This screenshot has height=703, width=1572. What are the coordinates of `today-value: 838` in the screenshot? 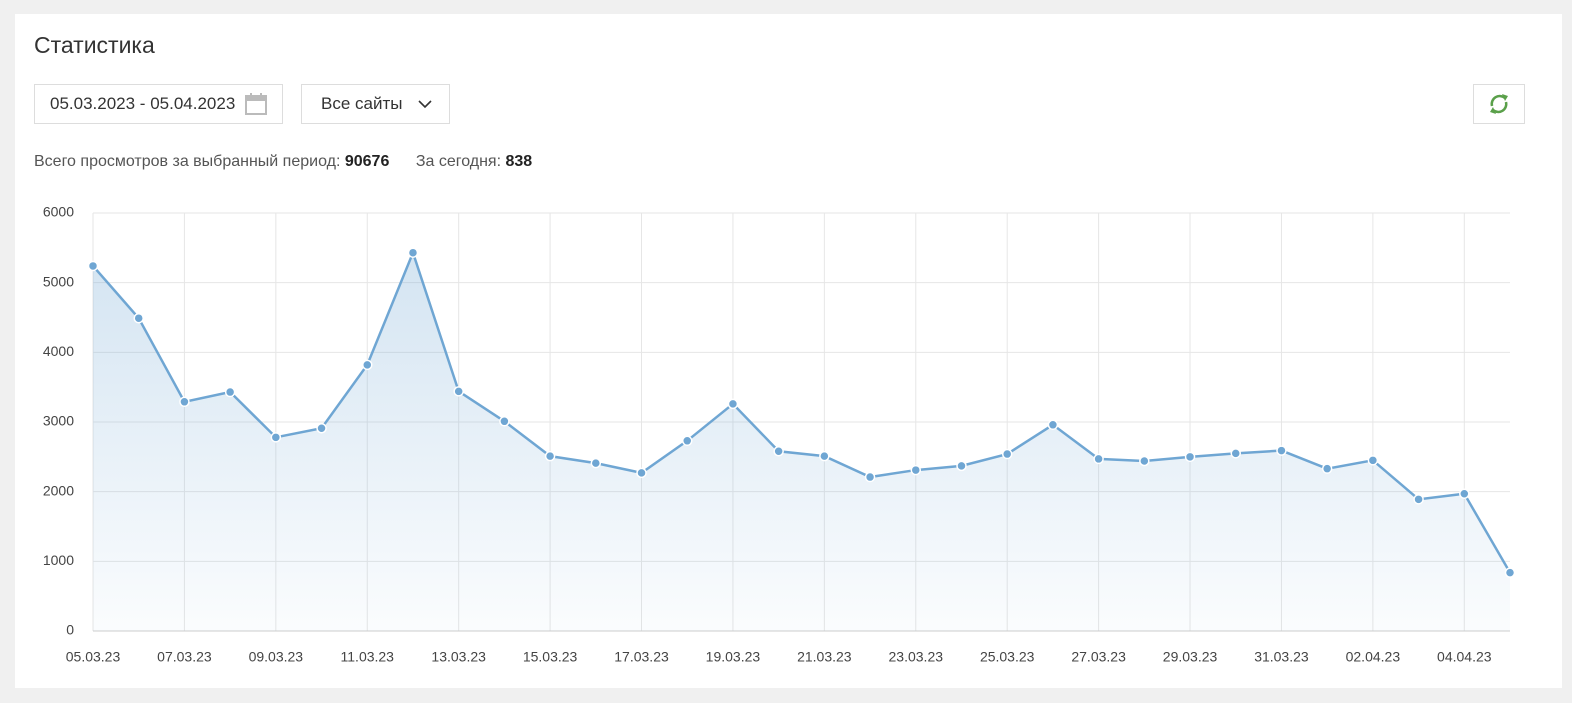 It's located at (519, 161).